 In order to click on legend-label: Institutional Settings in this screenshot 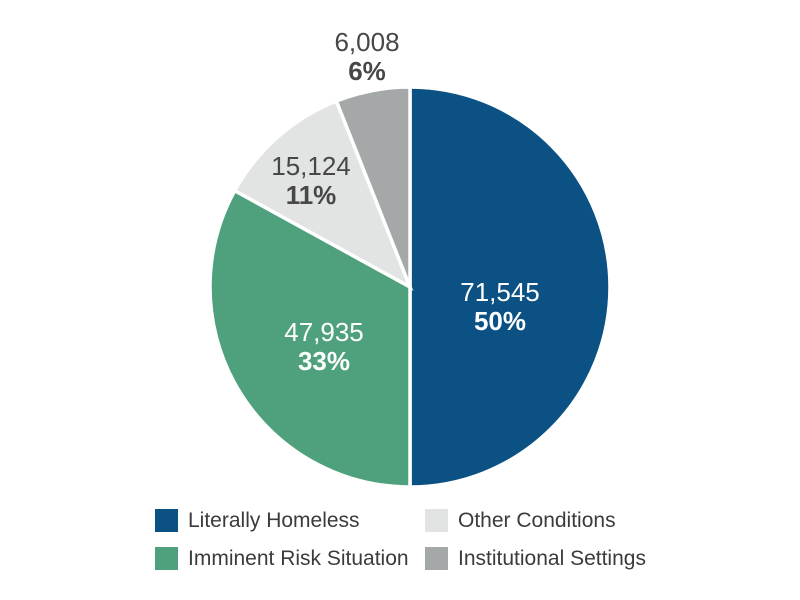, I will do `click(552, 558)`.